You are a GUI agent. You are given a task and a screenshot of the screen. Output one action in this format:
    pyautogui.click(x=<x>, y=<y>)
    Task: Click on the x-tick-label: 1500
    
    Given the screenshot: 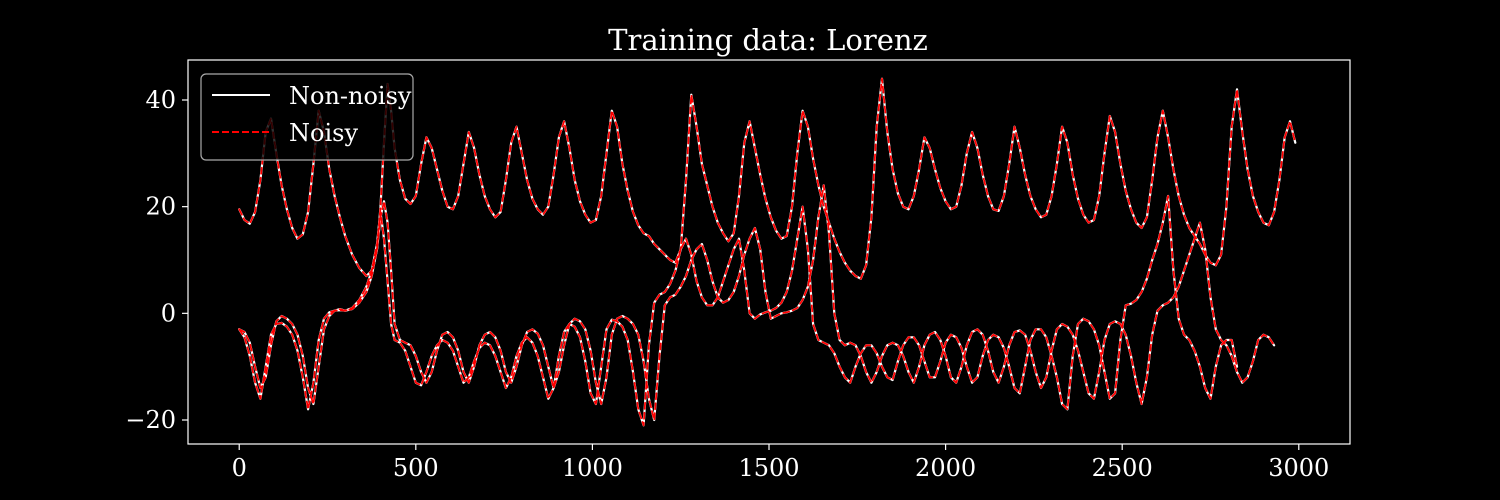 What is the action you would take?
    pyautogui.click(x=768, y=468)
    